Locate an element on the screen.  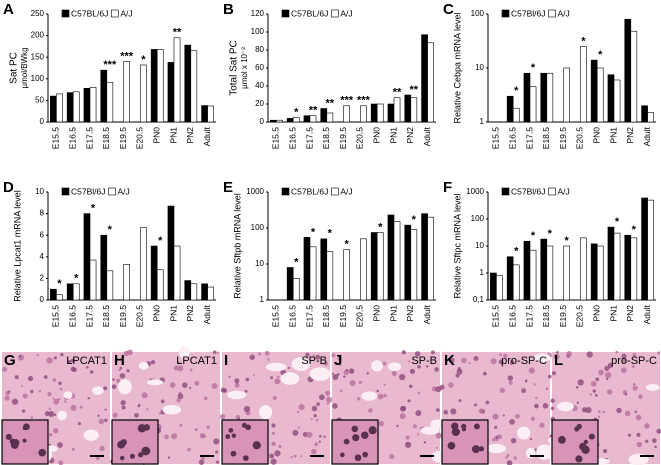
x-tick-label: E18.5 is located at coordinates (106, 316).